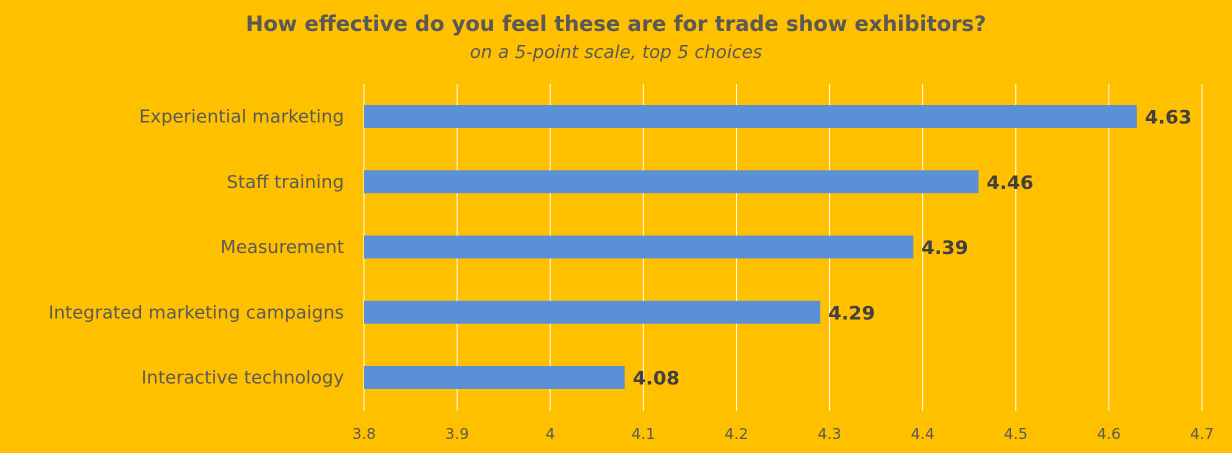 The width and height of the screenshot is (1232, 453). I want to click on x-tick-label: 4.6, so click(1109, 434).